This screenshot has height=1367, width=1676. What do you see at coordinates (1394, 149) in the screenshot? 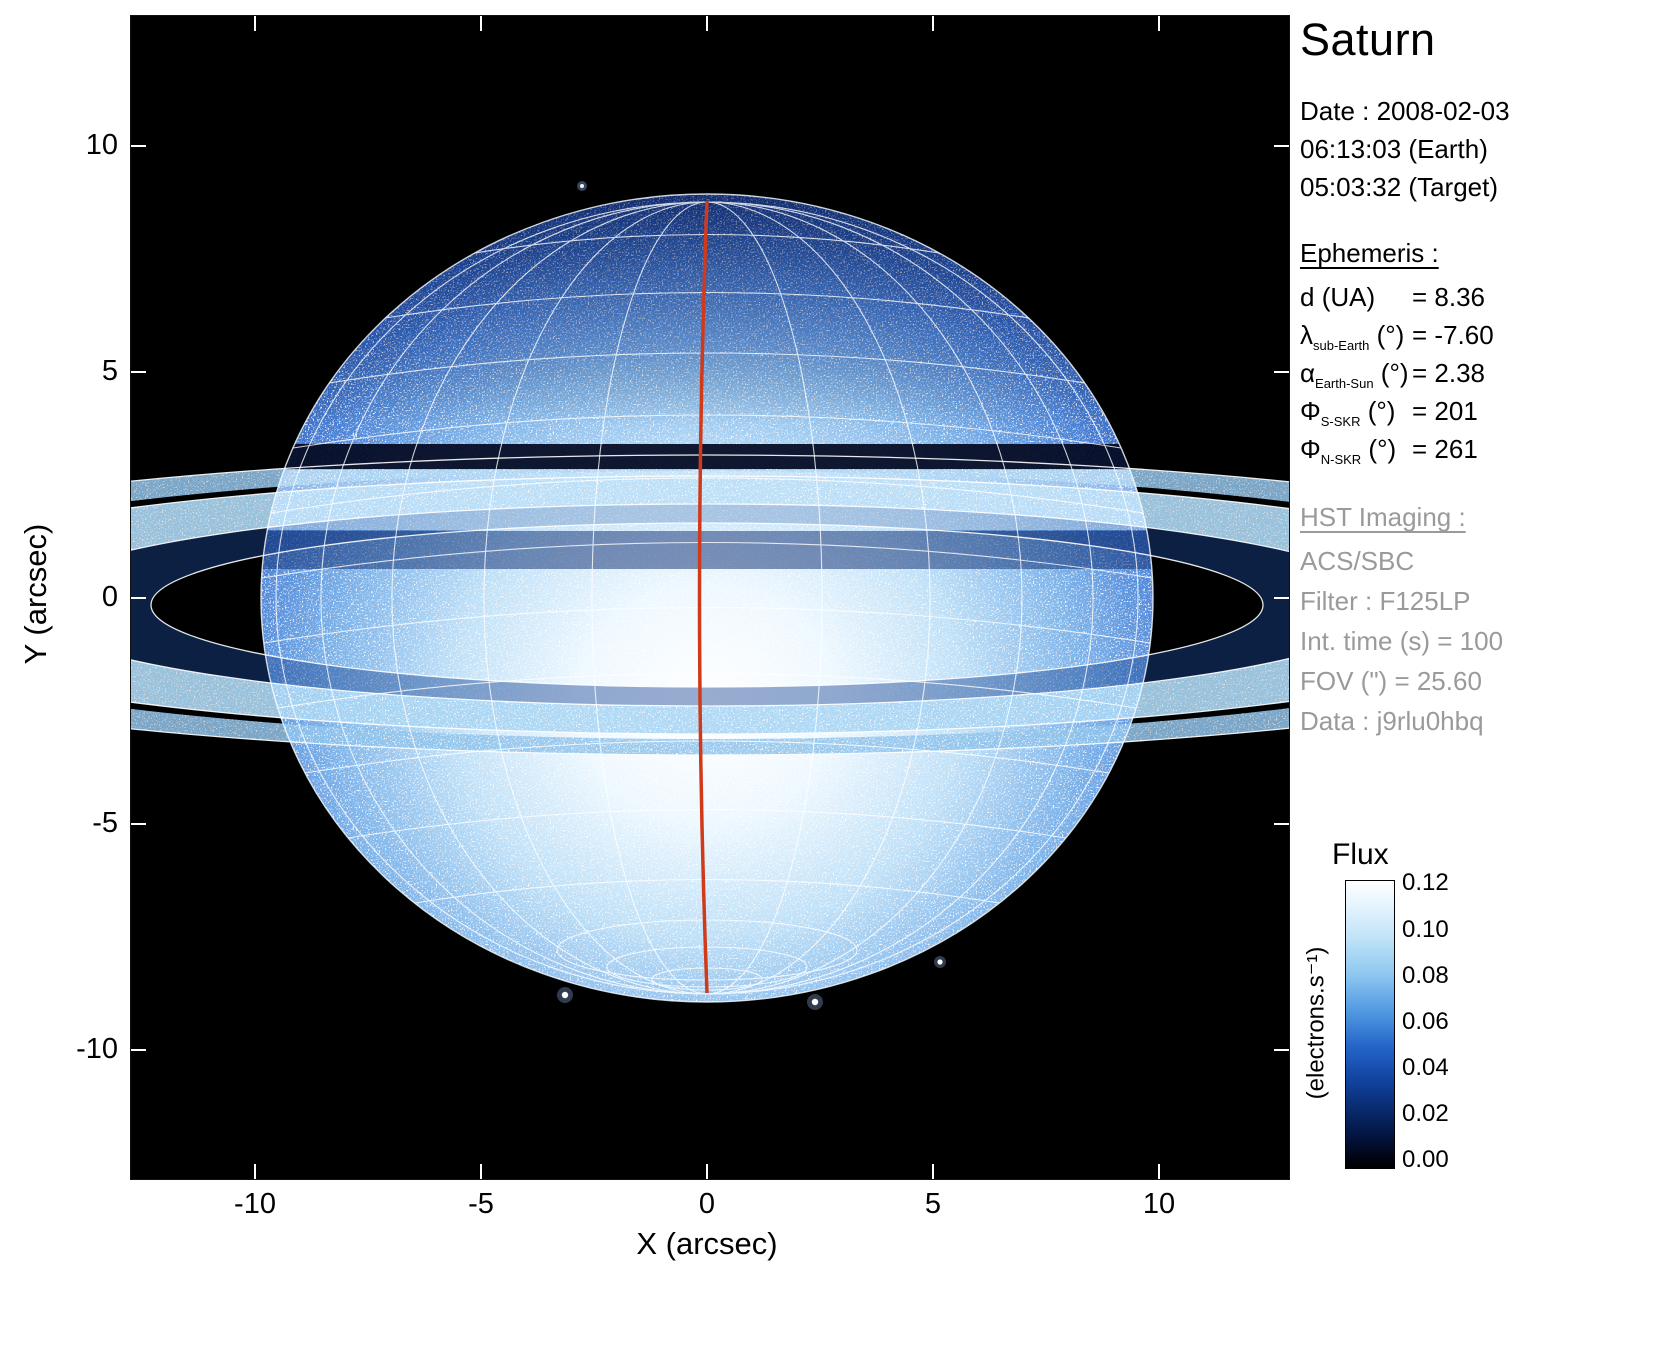
I see `earth-time-line: 06:13:03 (Earth)` at bounding box center [1394, 149].